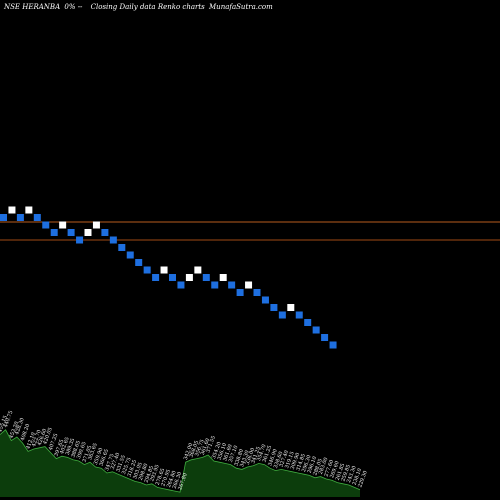 The height and width of the screenshot is (500, 500). Describe the element at coordinates (330, 468) in the screenshot. I see `volume-price-label: 277.60` at that location.